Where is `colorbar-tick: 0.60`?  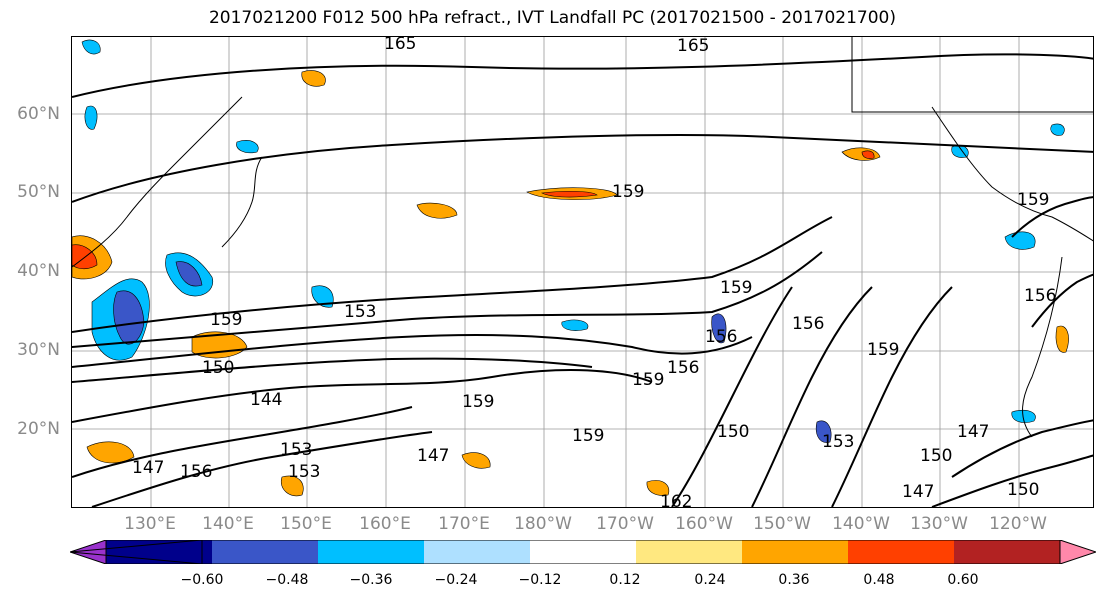 colorbar-tick: 0.60 is located at coordinates (963, 580).